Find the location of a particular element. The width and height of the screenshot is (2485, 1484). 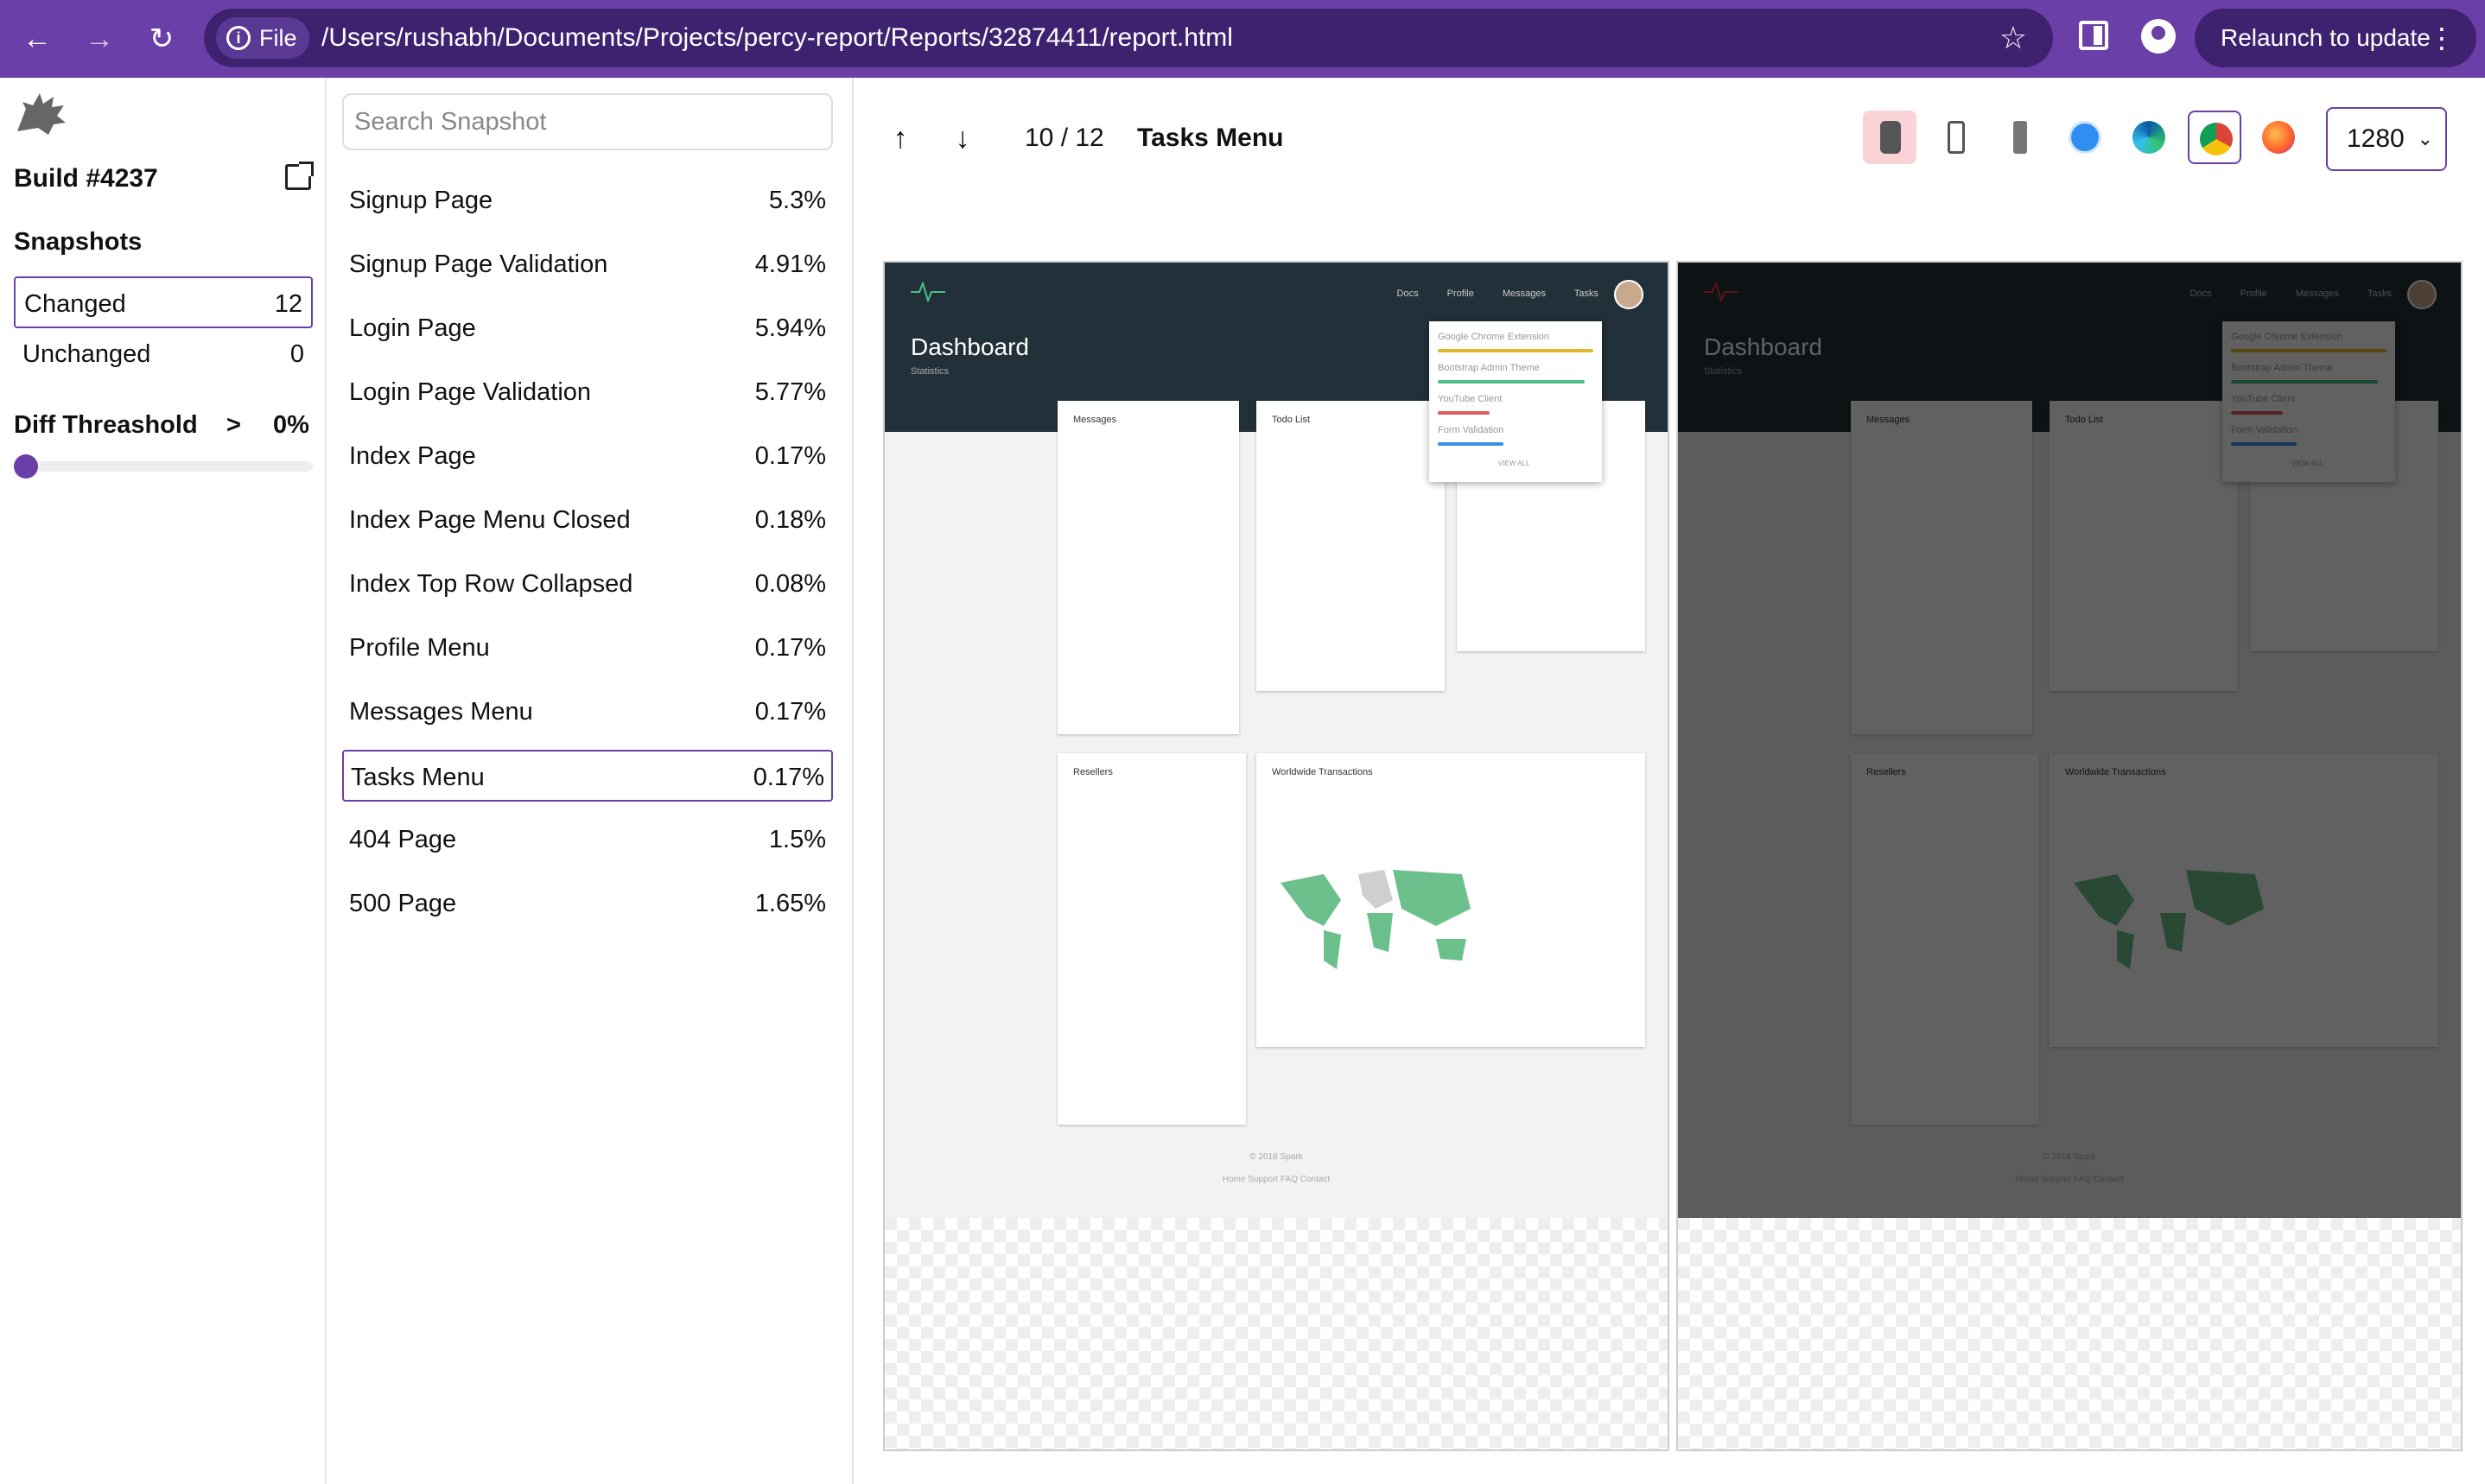

side-panel-icon is located at coordinates (2094, 35).